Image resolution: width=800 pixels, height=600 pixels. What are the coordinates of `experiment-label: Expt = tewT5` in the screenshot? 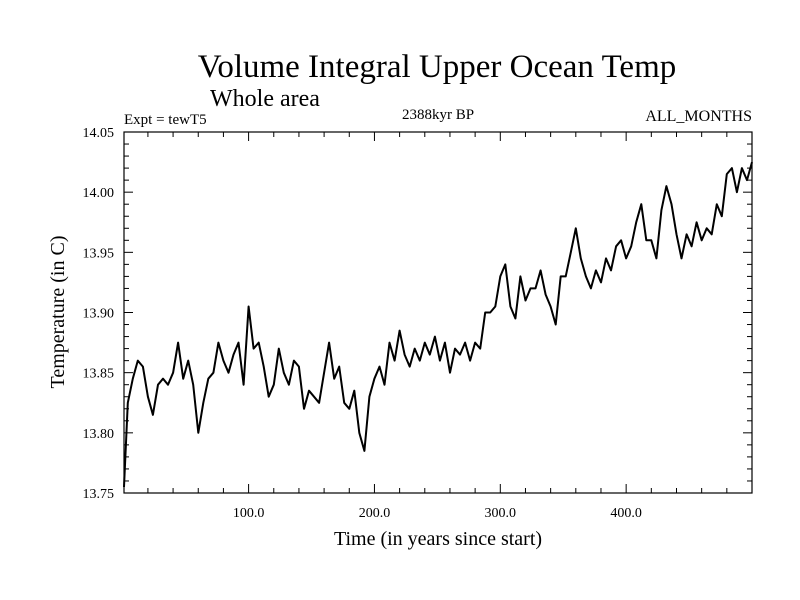 It's located at (165, 120).